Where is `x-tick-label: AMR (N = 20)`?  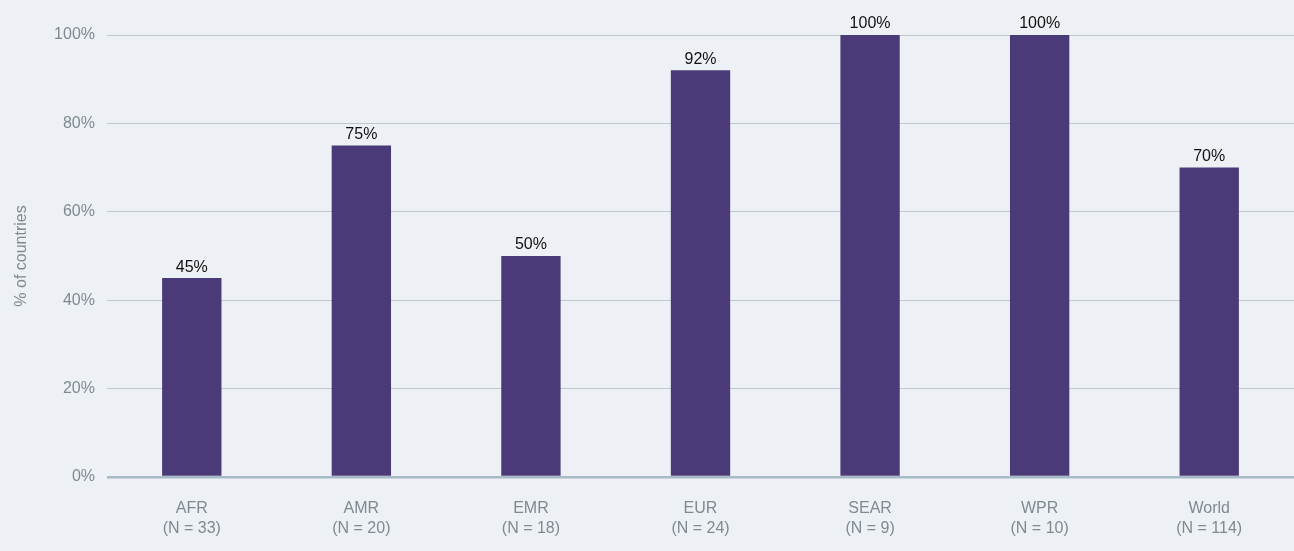
x-tick-label: AMR (N = 20) is located at coordinates (361, 518).